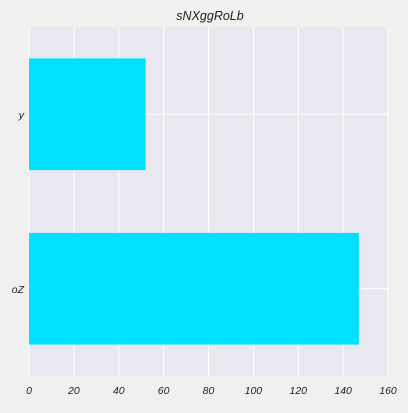  Describe the element at coordinates (119, 391) in the screenshot. I see `x-tick-label: 40` at that location.